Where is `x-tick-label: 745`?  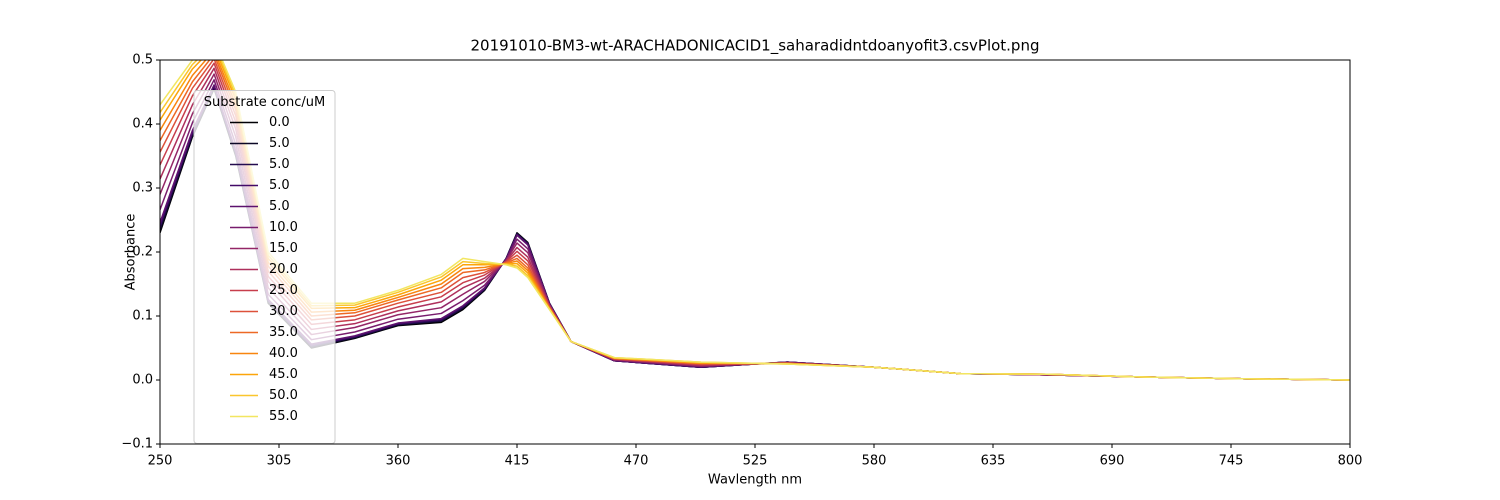 x-tick-label: 745 is located at coordinates (1231, 461).